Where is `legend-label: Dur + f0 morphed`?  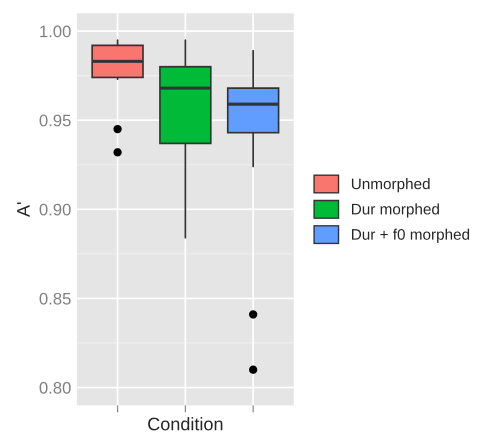
legend-label: Dur + f0 morphed is located at coordinates (411, 235).